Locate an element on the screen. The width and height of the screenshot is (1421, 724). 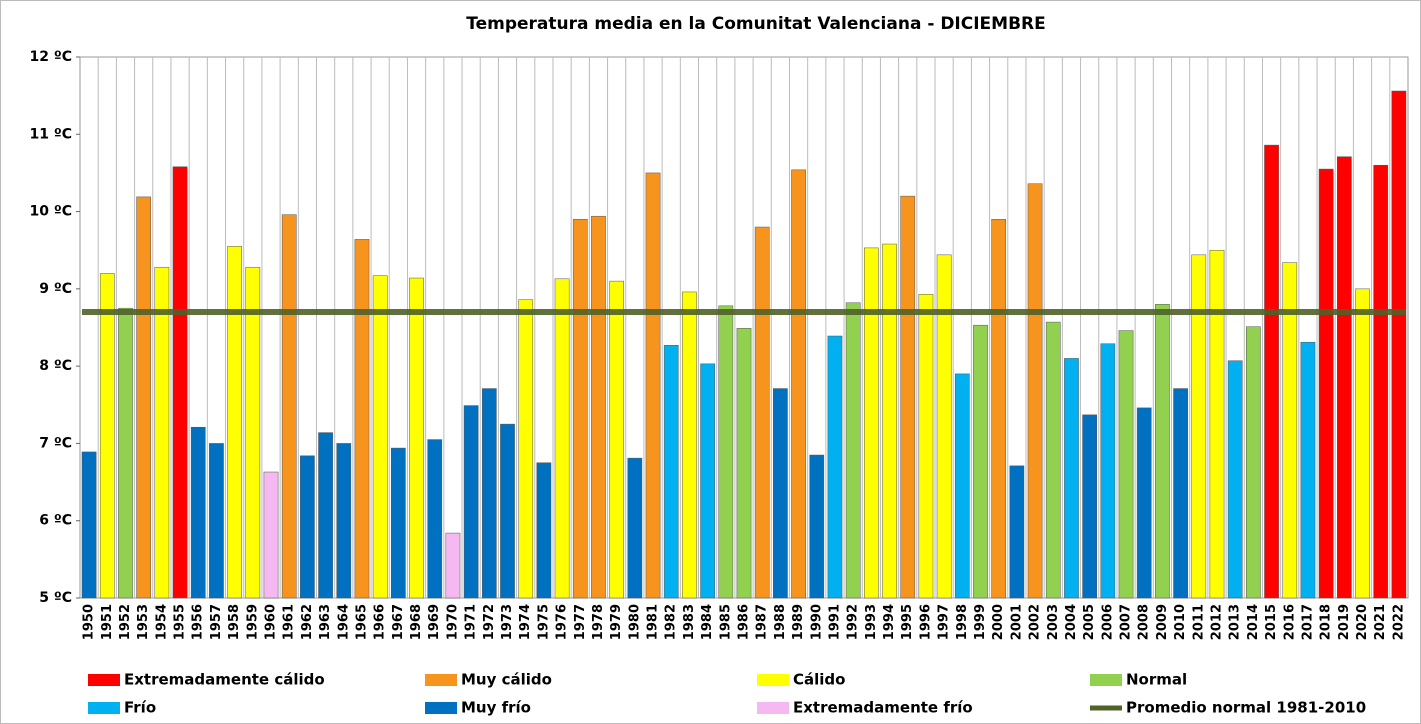
x-tick-label: 1971 is located at coordinates (471, 622).